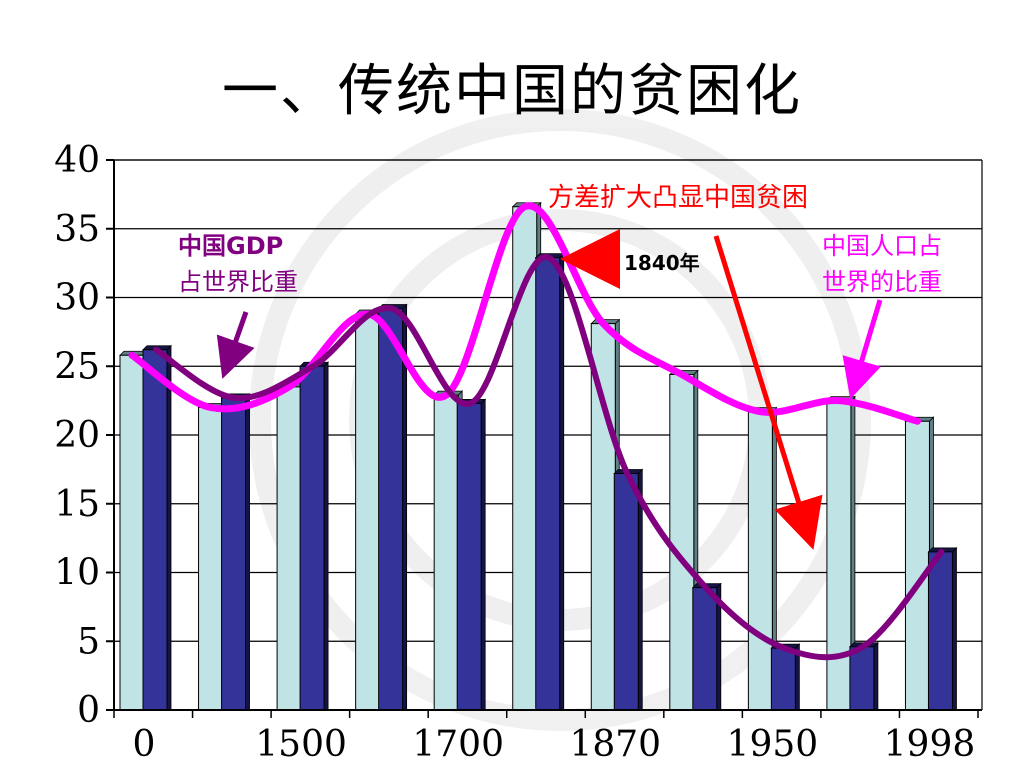 Image resolution: width=1024 pixels, height=768 pixels. What do you see at coordinates (144, 744) in the screenshot?
I see `x-tick-label: 0` at bounding box center [144, 744].